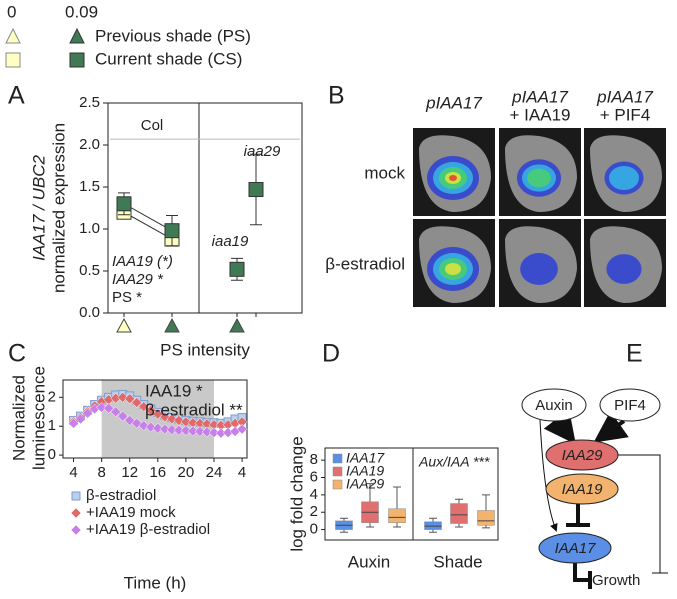 This screenshot has width=677, height=599. I want to click on label: IAA19 *, so click(174, 390).